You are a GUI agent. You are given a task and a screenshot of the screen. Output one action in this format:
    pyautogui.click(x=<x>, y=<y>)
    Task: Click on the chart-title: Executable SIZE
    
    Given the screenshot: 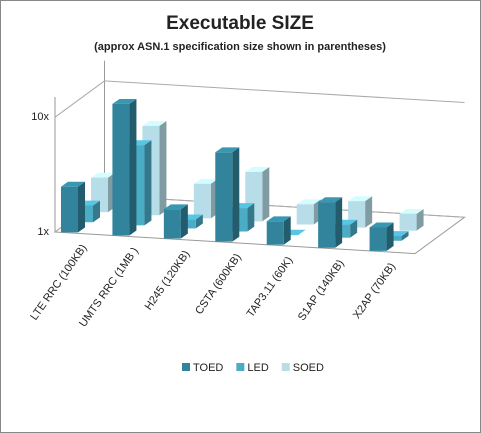 What is the action you would take?
    pyautogui.click(x=240, y=23)
    